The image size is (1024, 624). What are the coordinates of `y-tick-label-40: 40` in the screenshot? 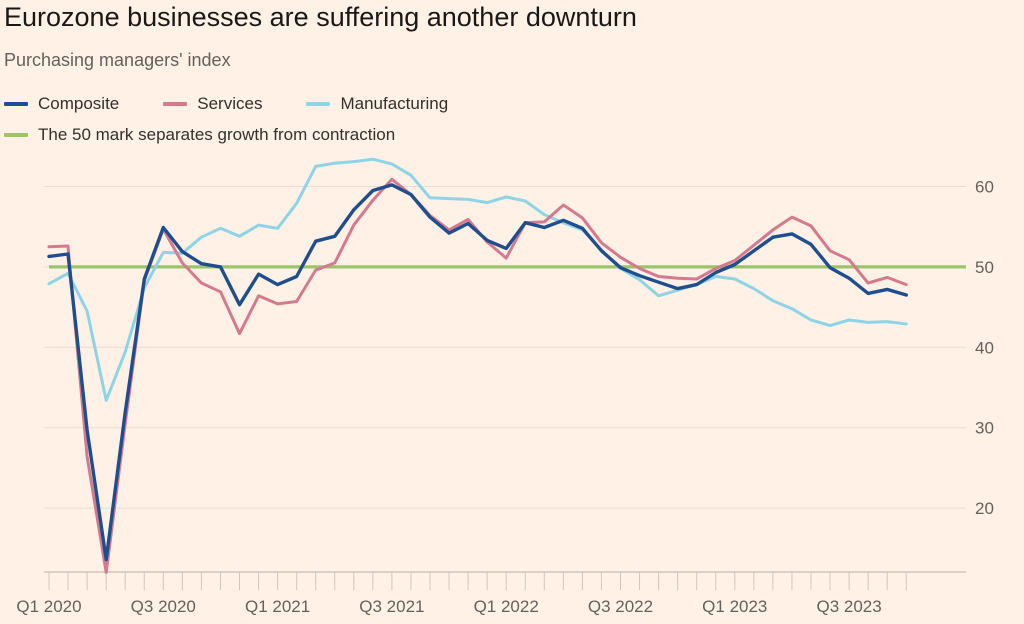 It's located at (984, 347).